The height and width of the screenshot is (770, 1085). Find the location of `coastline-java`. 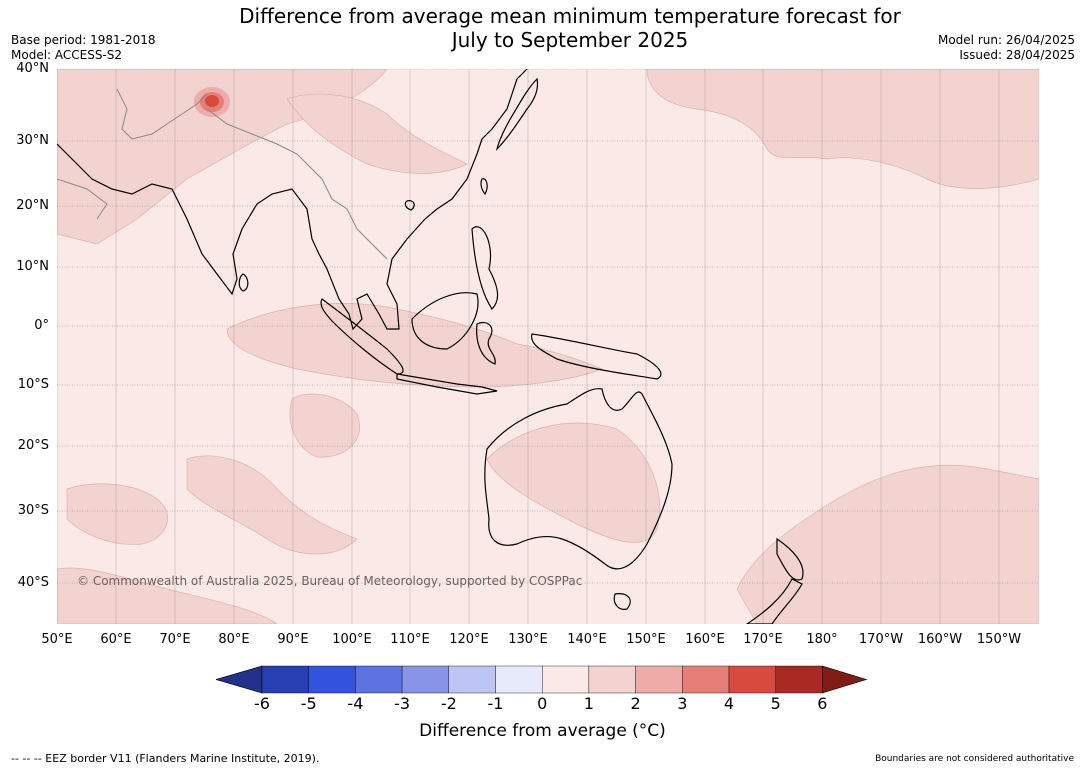

coastline-java is located at coordinates (447, 384).